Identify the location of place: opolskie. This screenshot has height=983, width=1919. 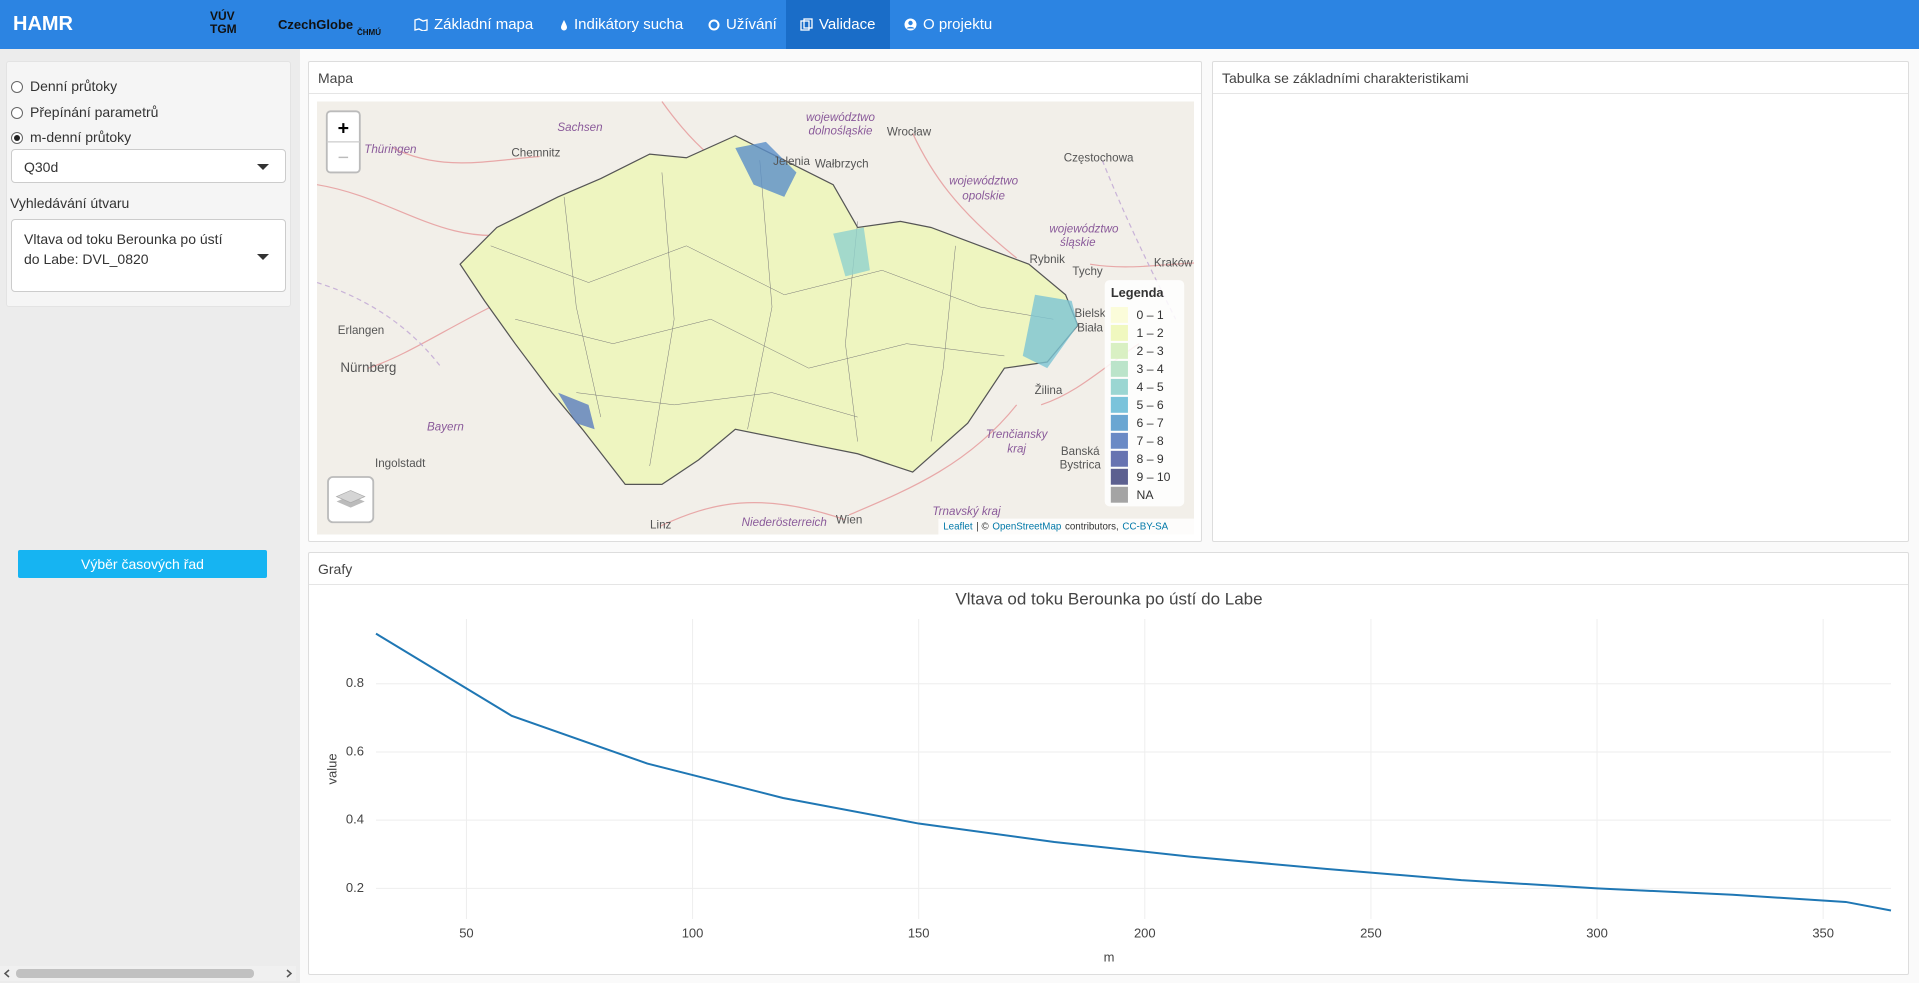
(983, 195).